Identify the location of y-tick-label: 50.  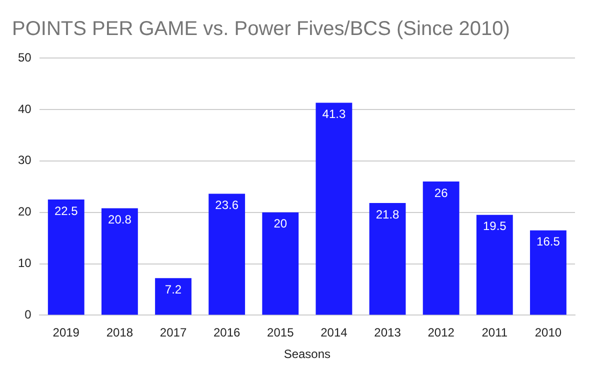
(25, 57).